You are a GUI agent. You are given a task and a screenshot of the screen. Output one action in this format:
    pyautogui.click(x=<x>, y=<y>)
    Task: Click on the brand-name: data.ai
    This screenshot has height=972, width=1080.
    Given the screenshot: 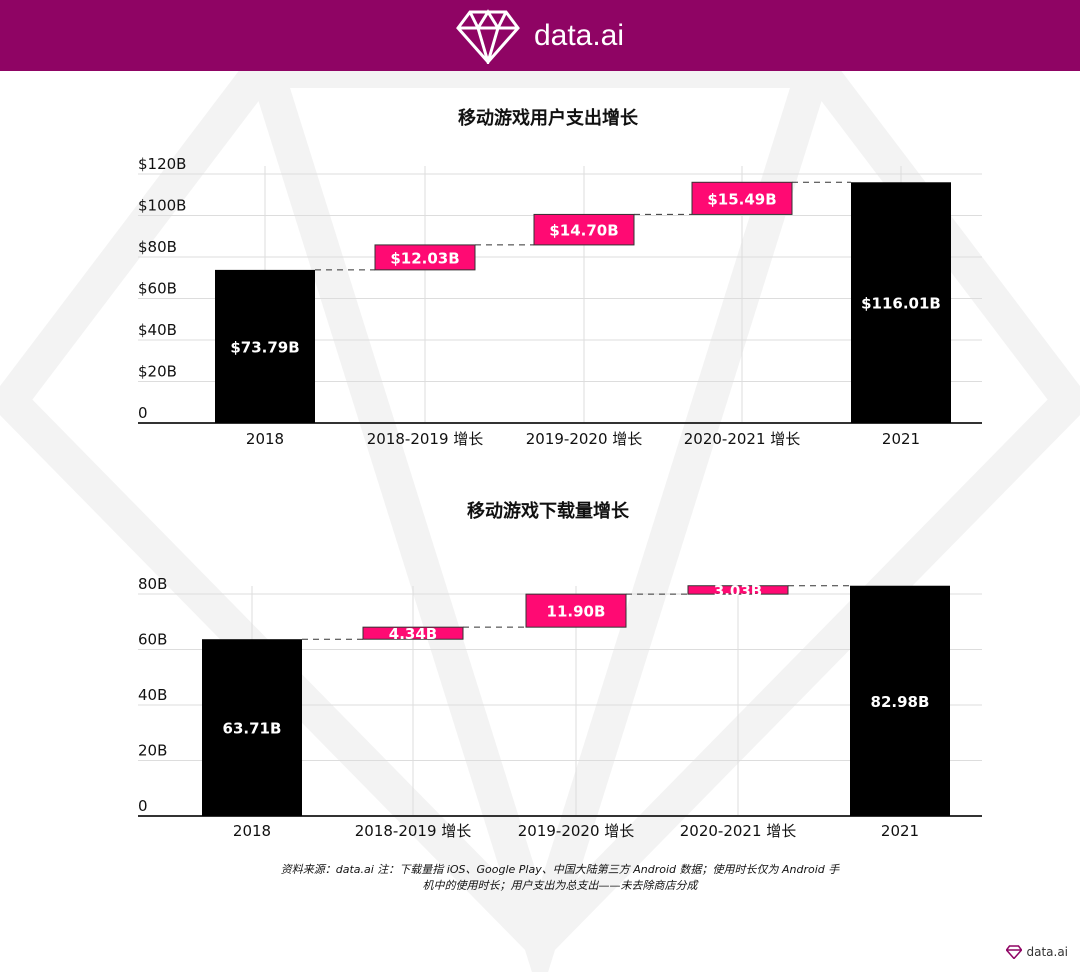 What is the action you would take?
    pyautogui.click(x=579, y=35)
    